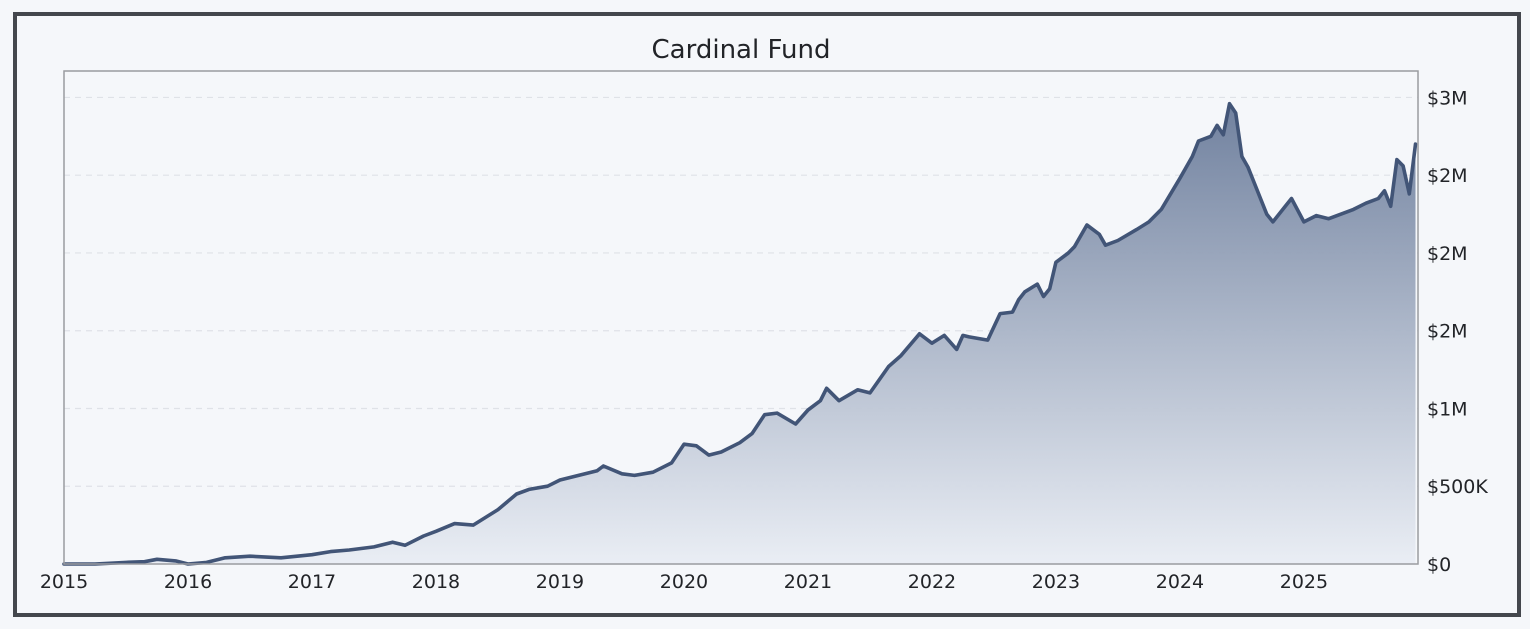 This screenshot has width=1530, height=629. I want to click on y-tick-label-1: $500K, so click(1457, 487).